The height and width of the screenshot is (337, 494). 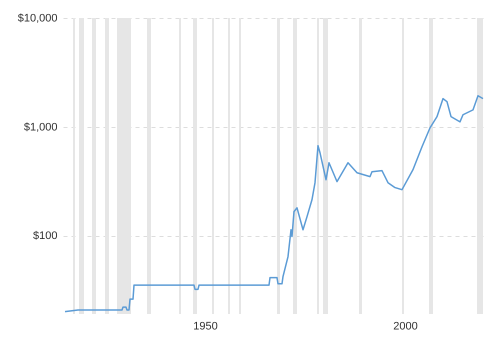 I want to click on y-tick-label: $1,000, so click(x=41, y=127).